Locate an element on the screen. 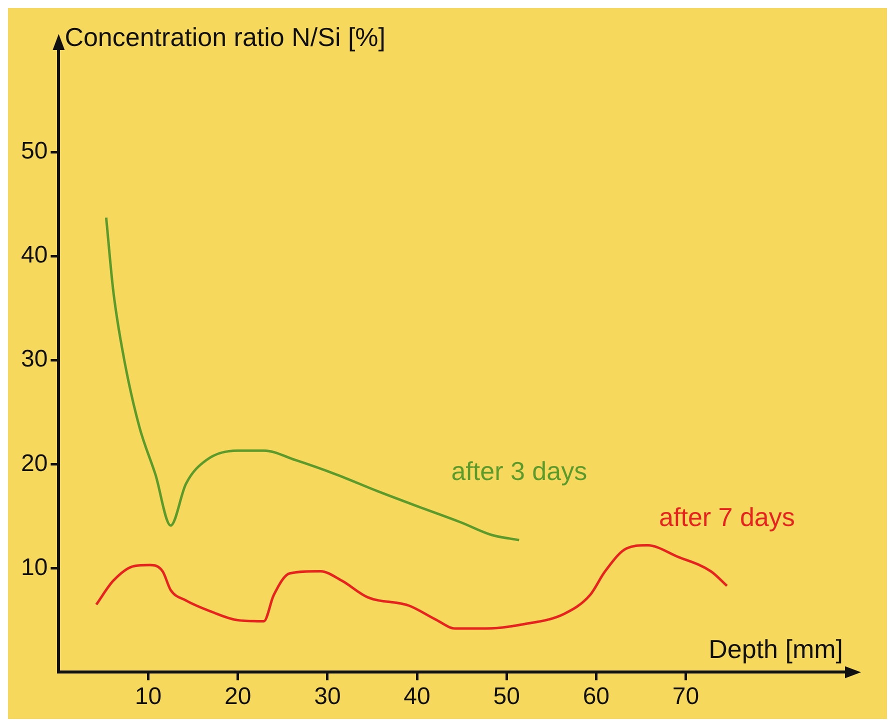 Image resolution: width=895 pixels, height=727 pixels. y-tick-label: 30 is located at coordinates (34, 359).